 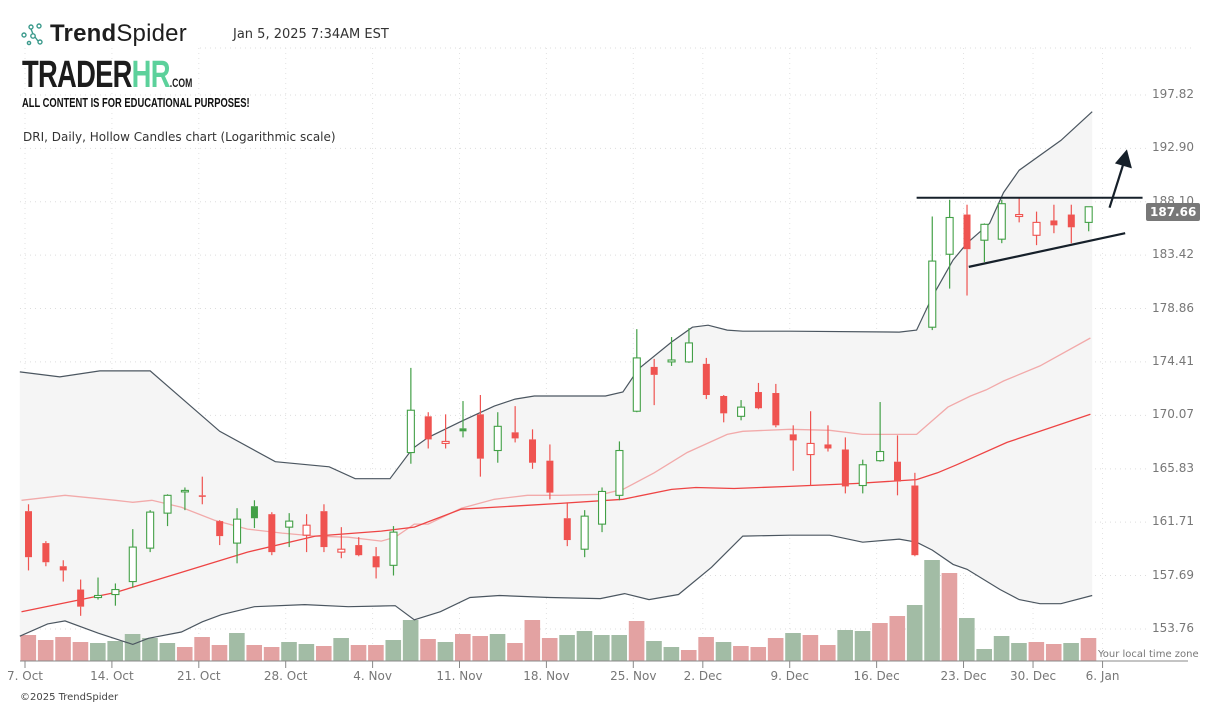 I want to click on price-tick-label: 174.41, so click(x=1173, y=360).